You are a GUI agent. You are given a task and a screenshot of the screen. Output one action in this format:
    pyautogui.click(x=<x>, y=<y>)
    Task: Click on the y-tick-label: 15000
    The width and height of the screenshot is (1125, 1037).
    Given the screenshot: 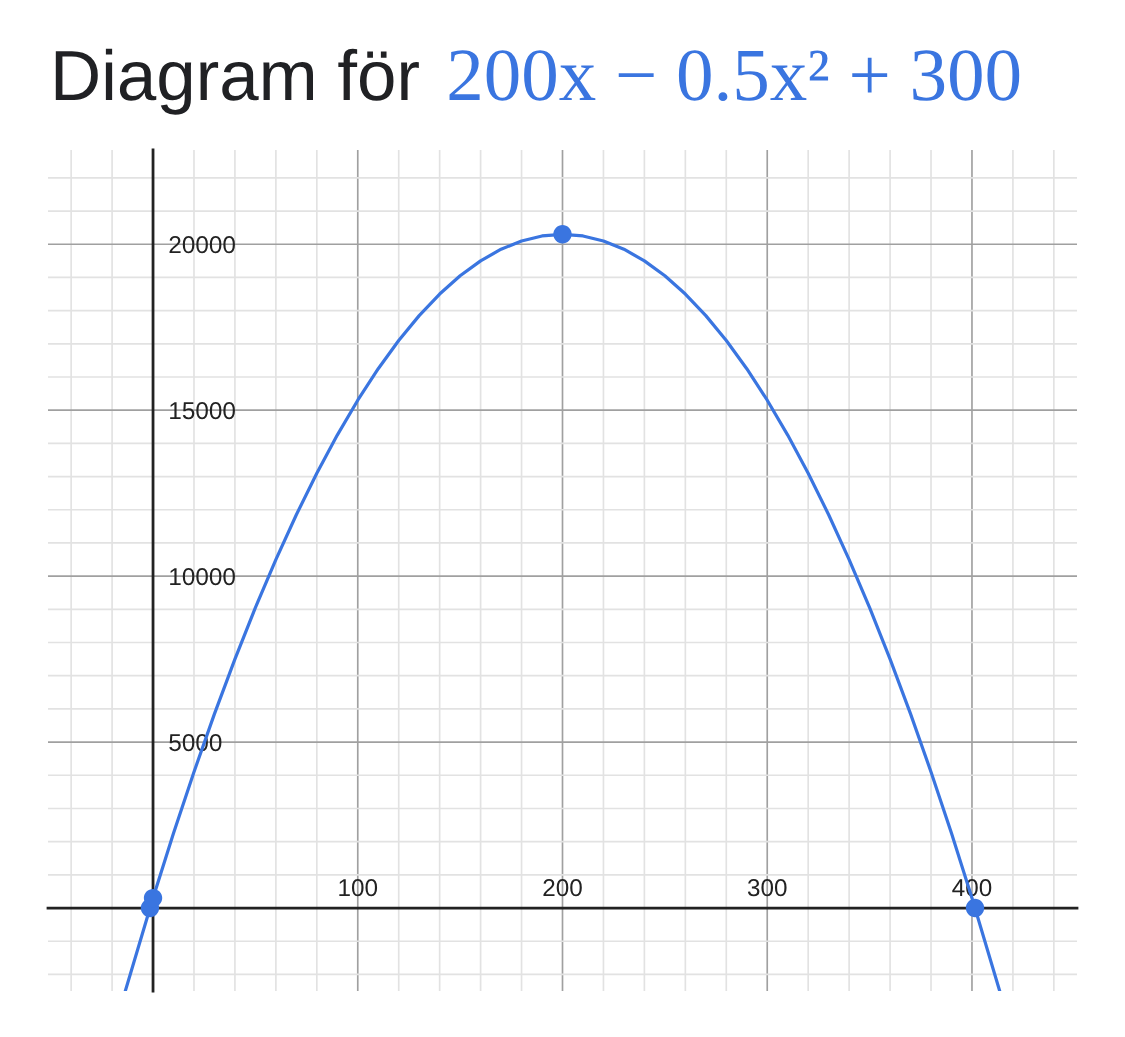 What is the action you would take?
    pyautogui.click(x=202, y=411)
    